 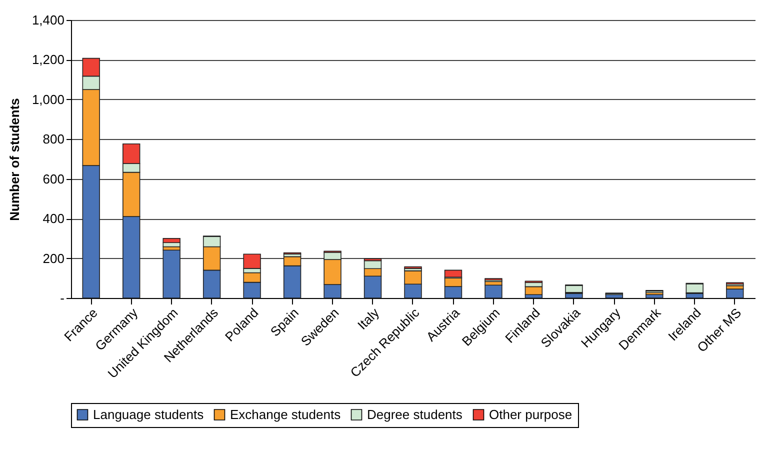 What do you see at coordinates (48, 99) in the screenshot?
I see `y-tick-label: 1,000` at bounding box center [48, 99].